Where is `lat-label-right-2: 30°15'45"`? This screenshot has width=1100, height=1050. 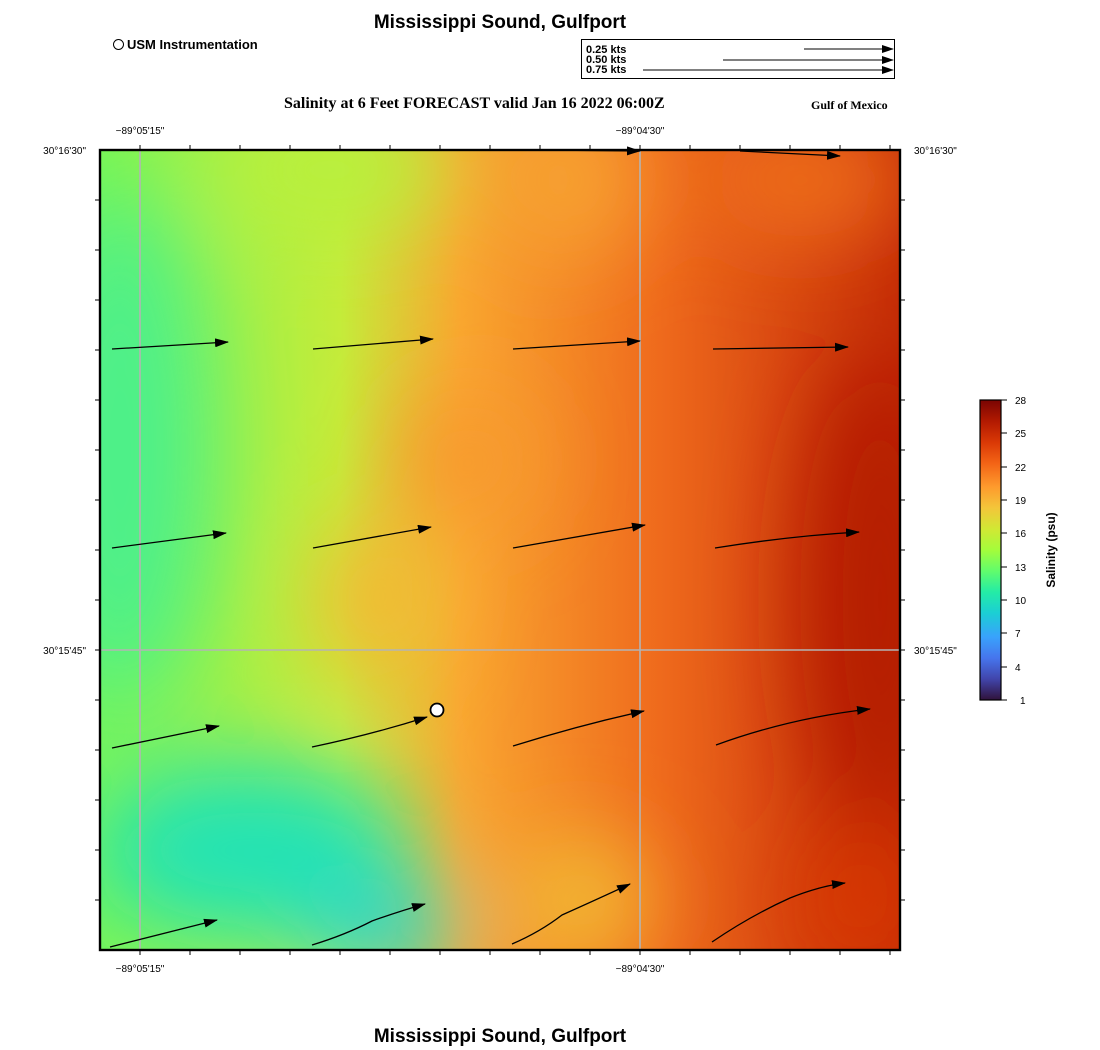 lat-label-right-2: 30°15'45" is located at coordinates (935, 651).